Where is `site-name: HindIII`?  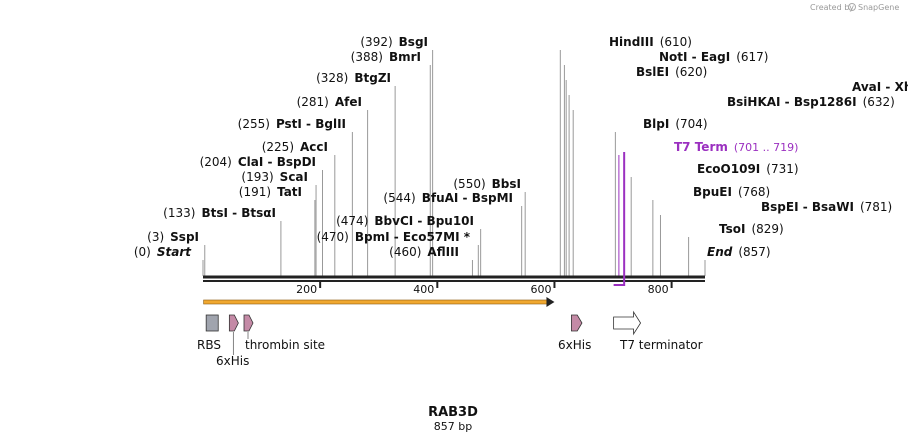 site-name: HindIII is located at coordinates (631, 42).